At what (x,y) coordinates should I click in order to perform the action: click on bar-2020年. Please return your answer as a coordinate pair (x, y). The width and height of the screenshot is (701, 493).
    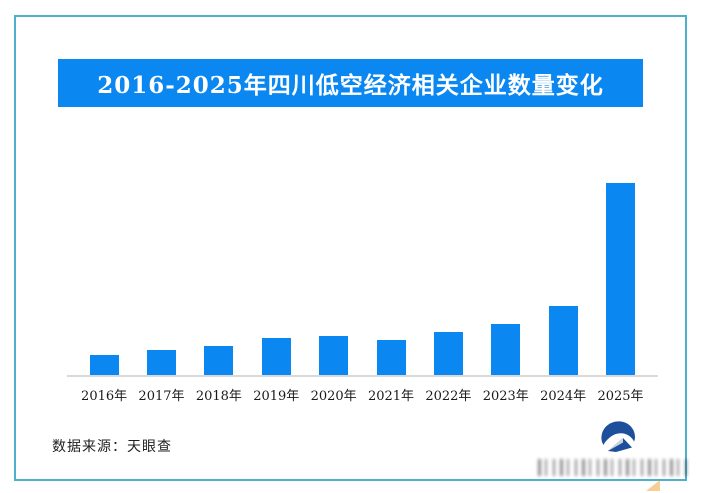
    Looking at the image, I should click on (334, 355).